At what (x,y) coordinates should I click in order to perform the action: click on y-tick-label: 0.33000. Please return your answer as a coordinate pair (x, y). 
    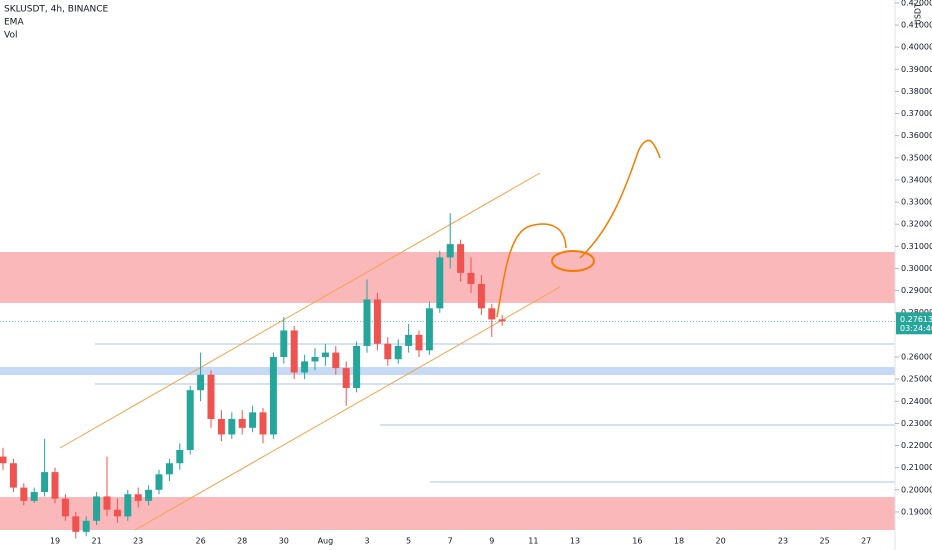
    Looking at the image, I should click on (916, 202).